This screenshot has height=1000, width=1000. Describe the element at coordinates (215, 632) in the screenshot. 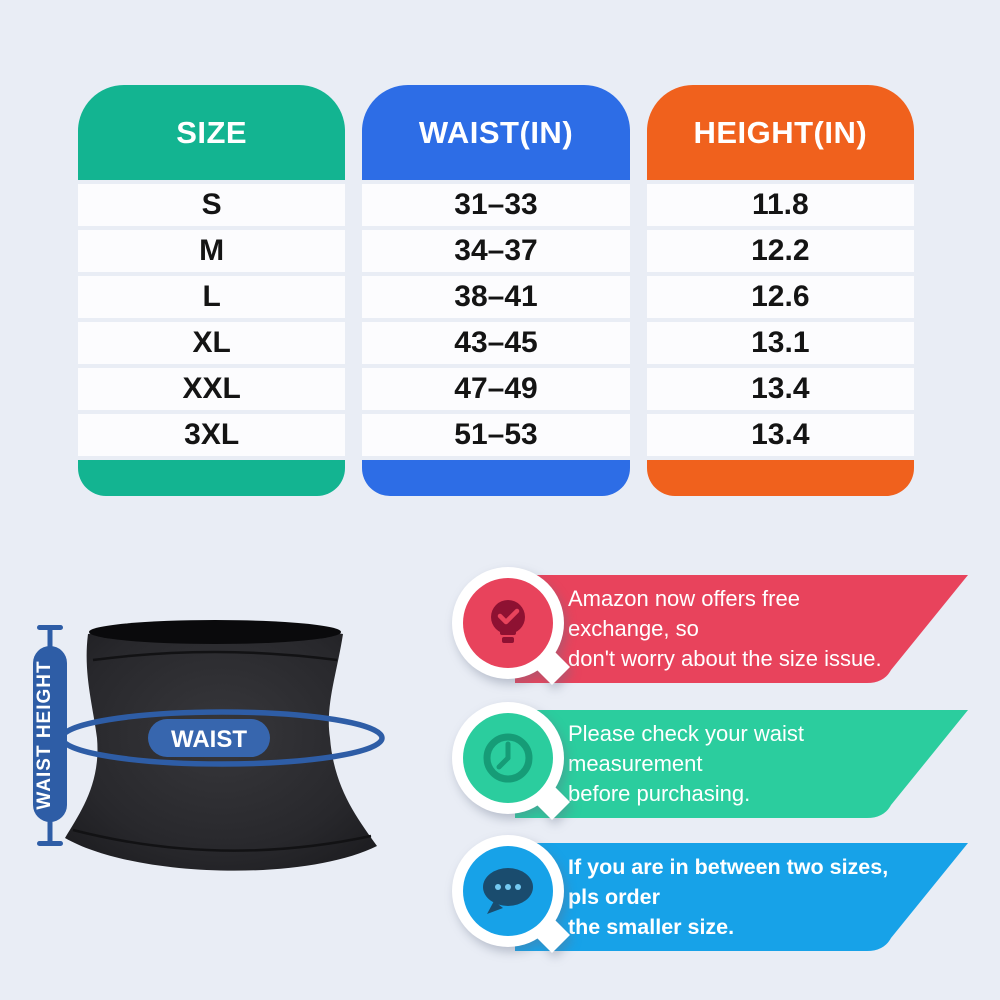

I see `garment-opening` at that location.